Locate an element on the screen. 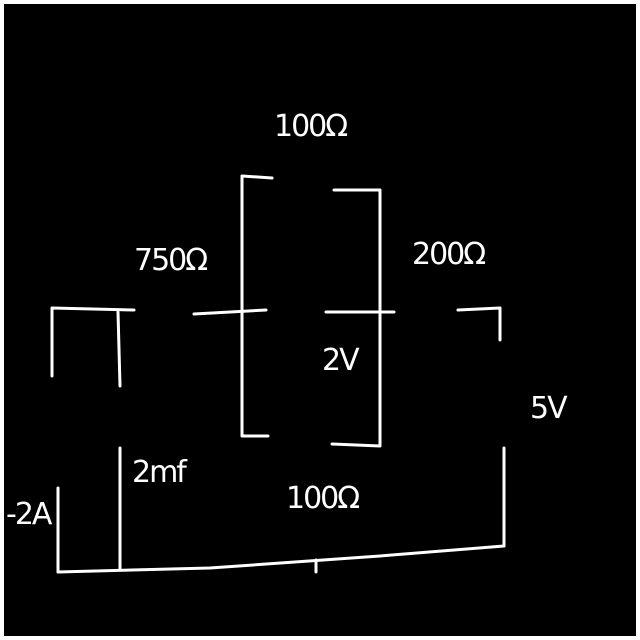 This screenshot has height=640, width=640. label-right-voltage: 5V is located at coordinates (549, 408).